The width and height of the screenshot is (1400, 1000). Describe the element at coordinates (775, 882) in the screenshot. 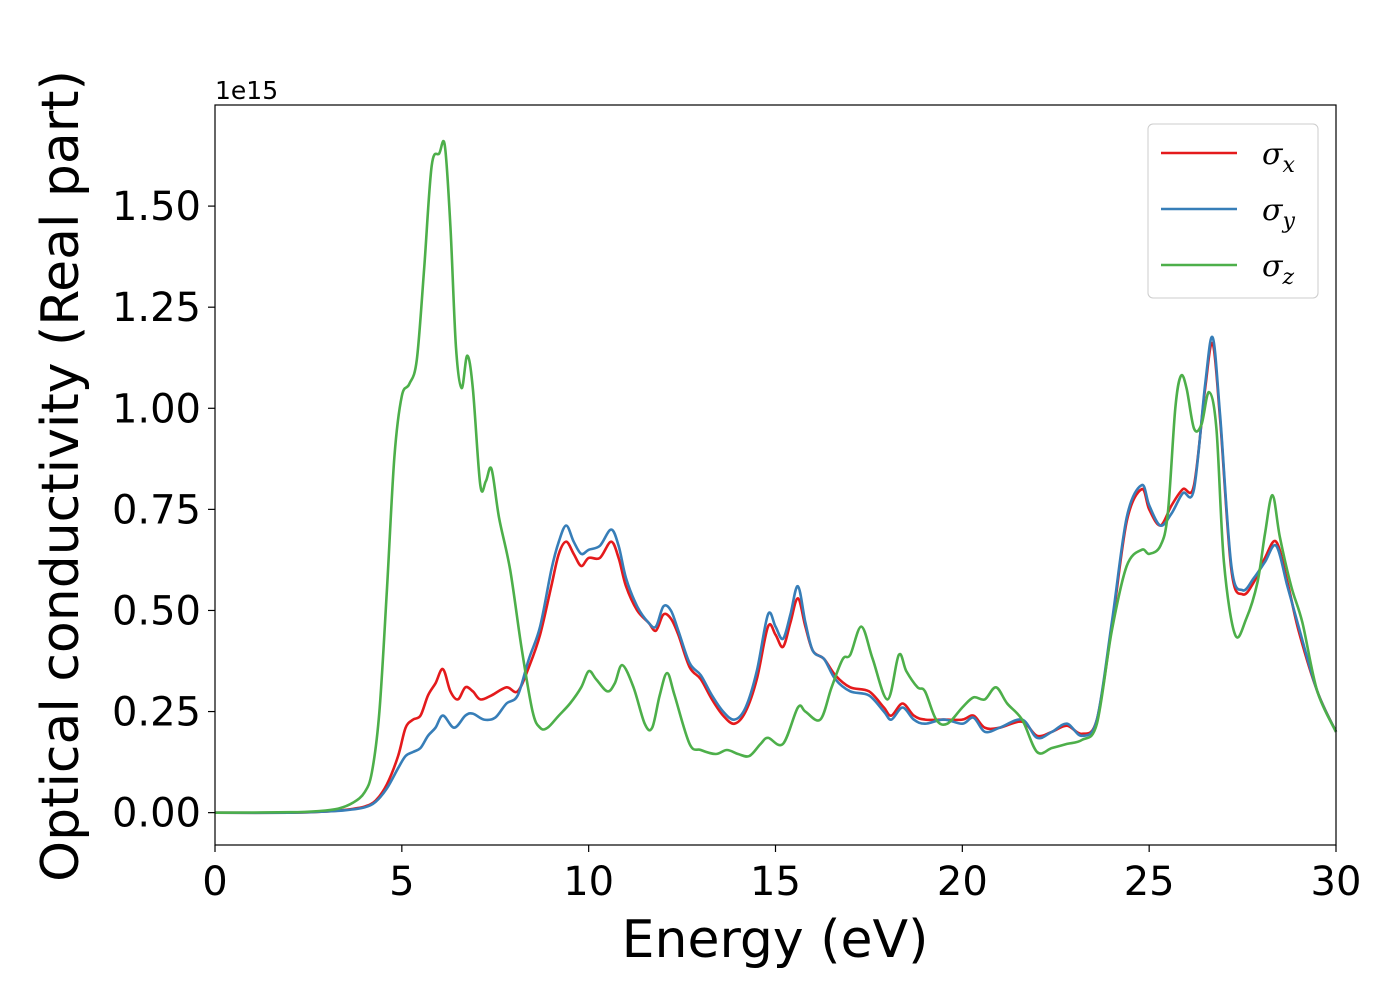

I see `x-tick-label: 15` at that location.